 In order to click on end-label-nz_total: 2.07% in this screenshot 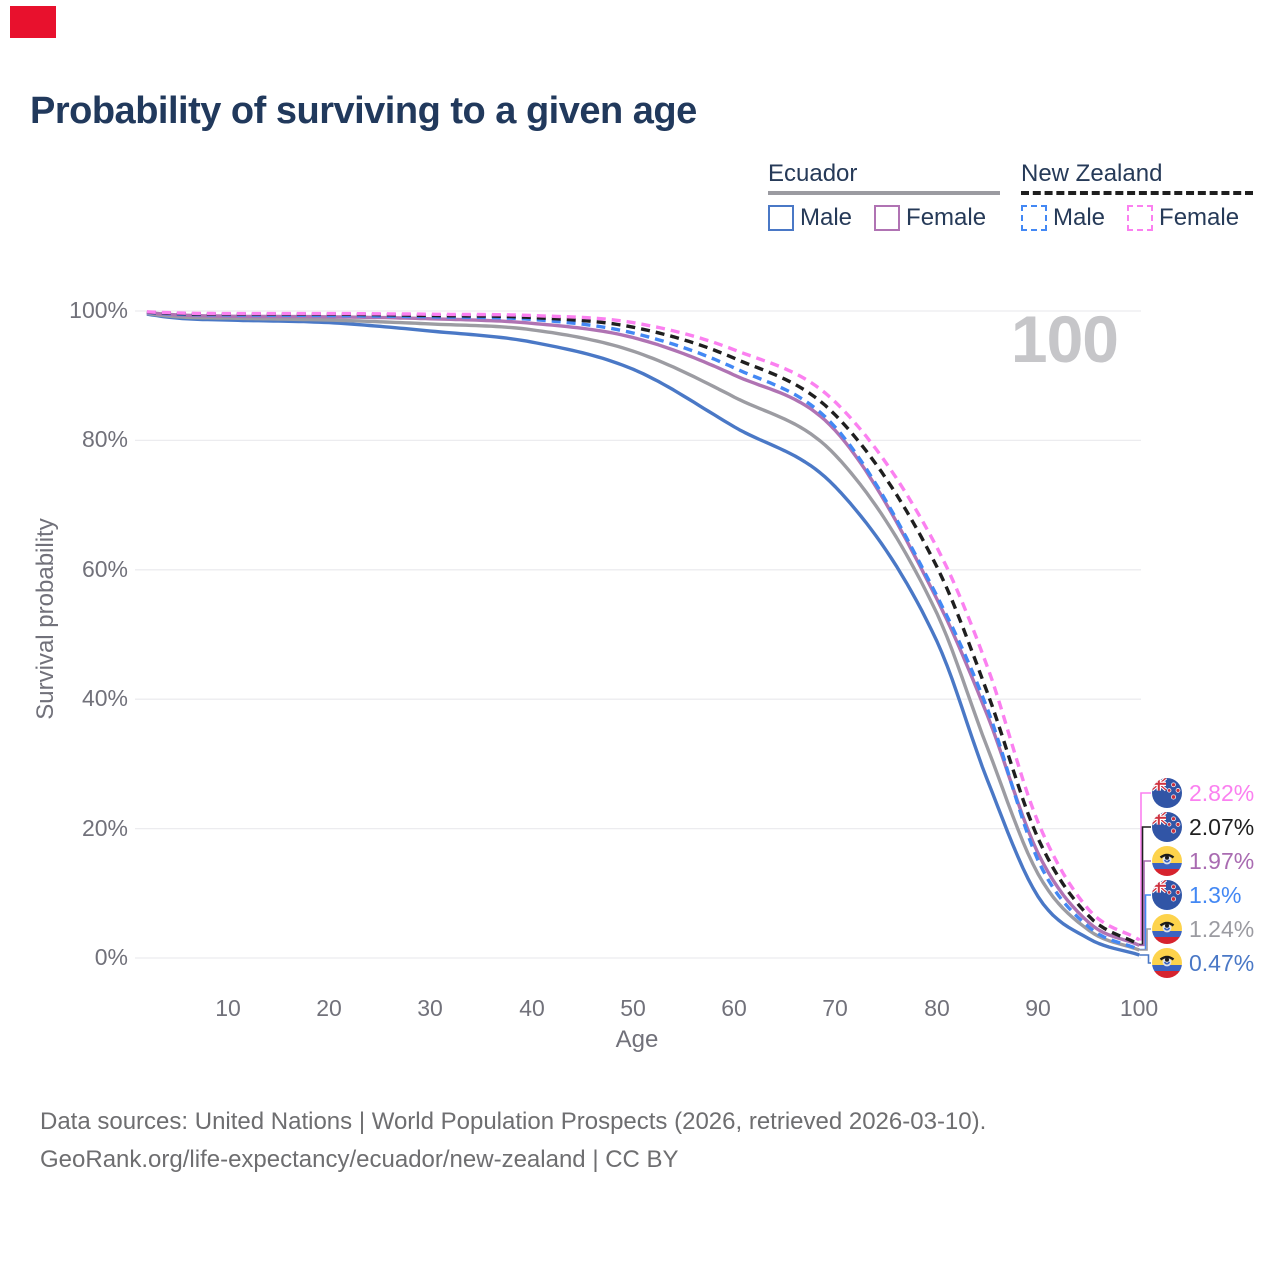, I will do `click(1203, 827)`.